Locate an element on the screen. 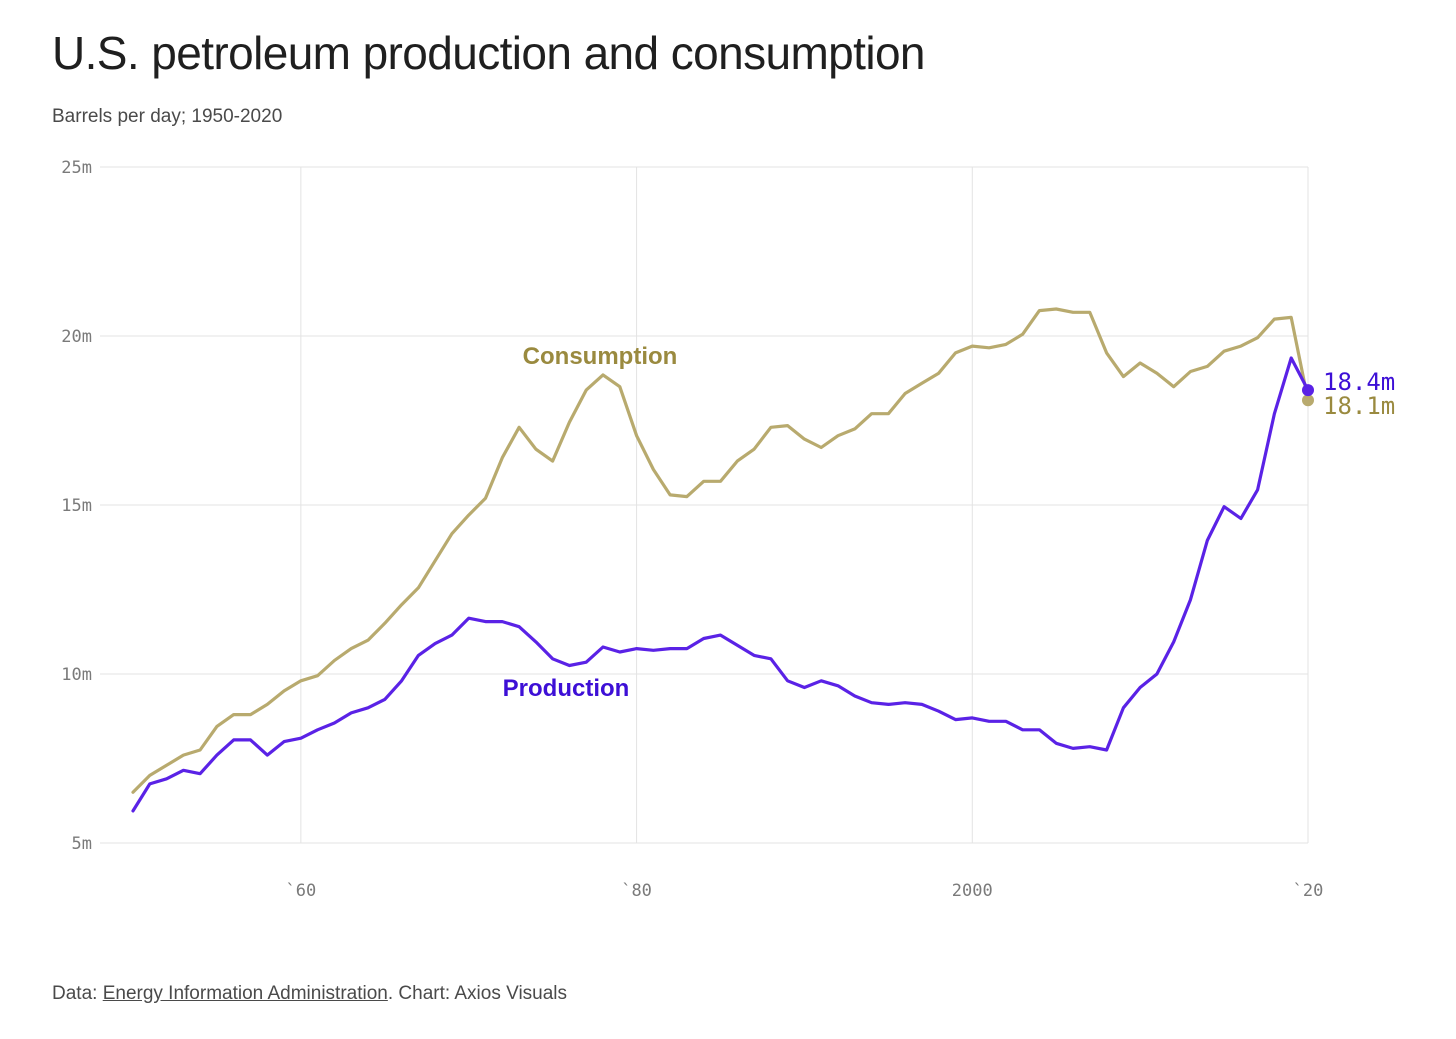 The height and width of the screenshot is (1039, 1456). y-tick-label: 20m is located at coordinates (76, 337).